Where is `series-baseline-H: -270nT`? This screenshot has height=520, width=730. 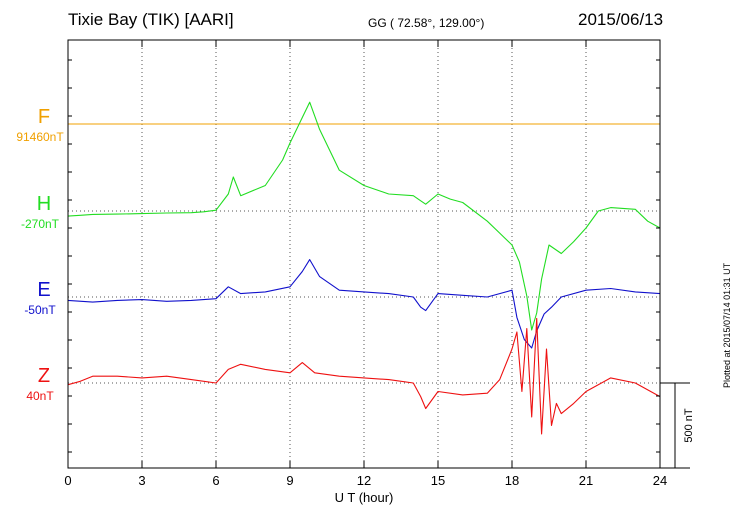 series-baseline-H: -270nT is located at coordinates (40, 224).